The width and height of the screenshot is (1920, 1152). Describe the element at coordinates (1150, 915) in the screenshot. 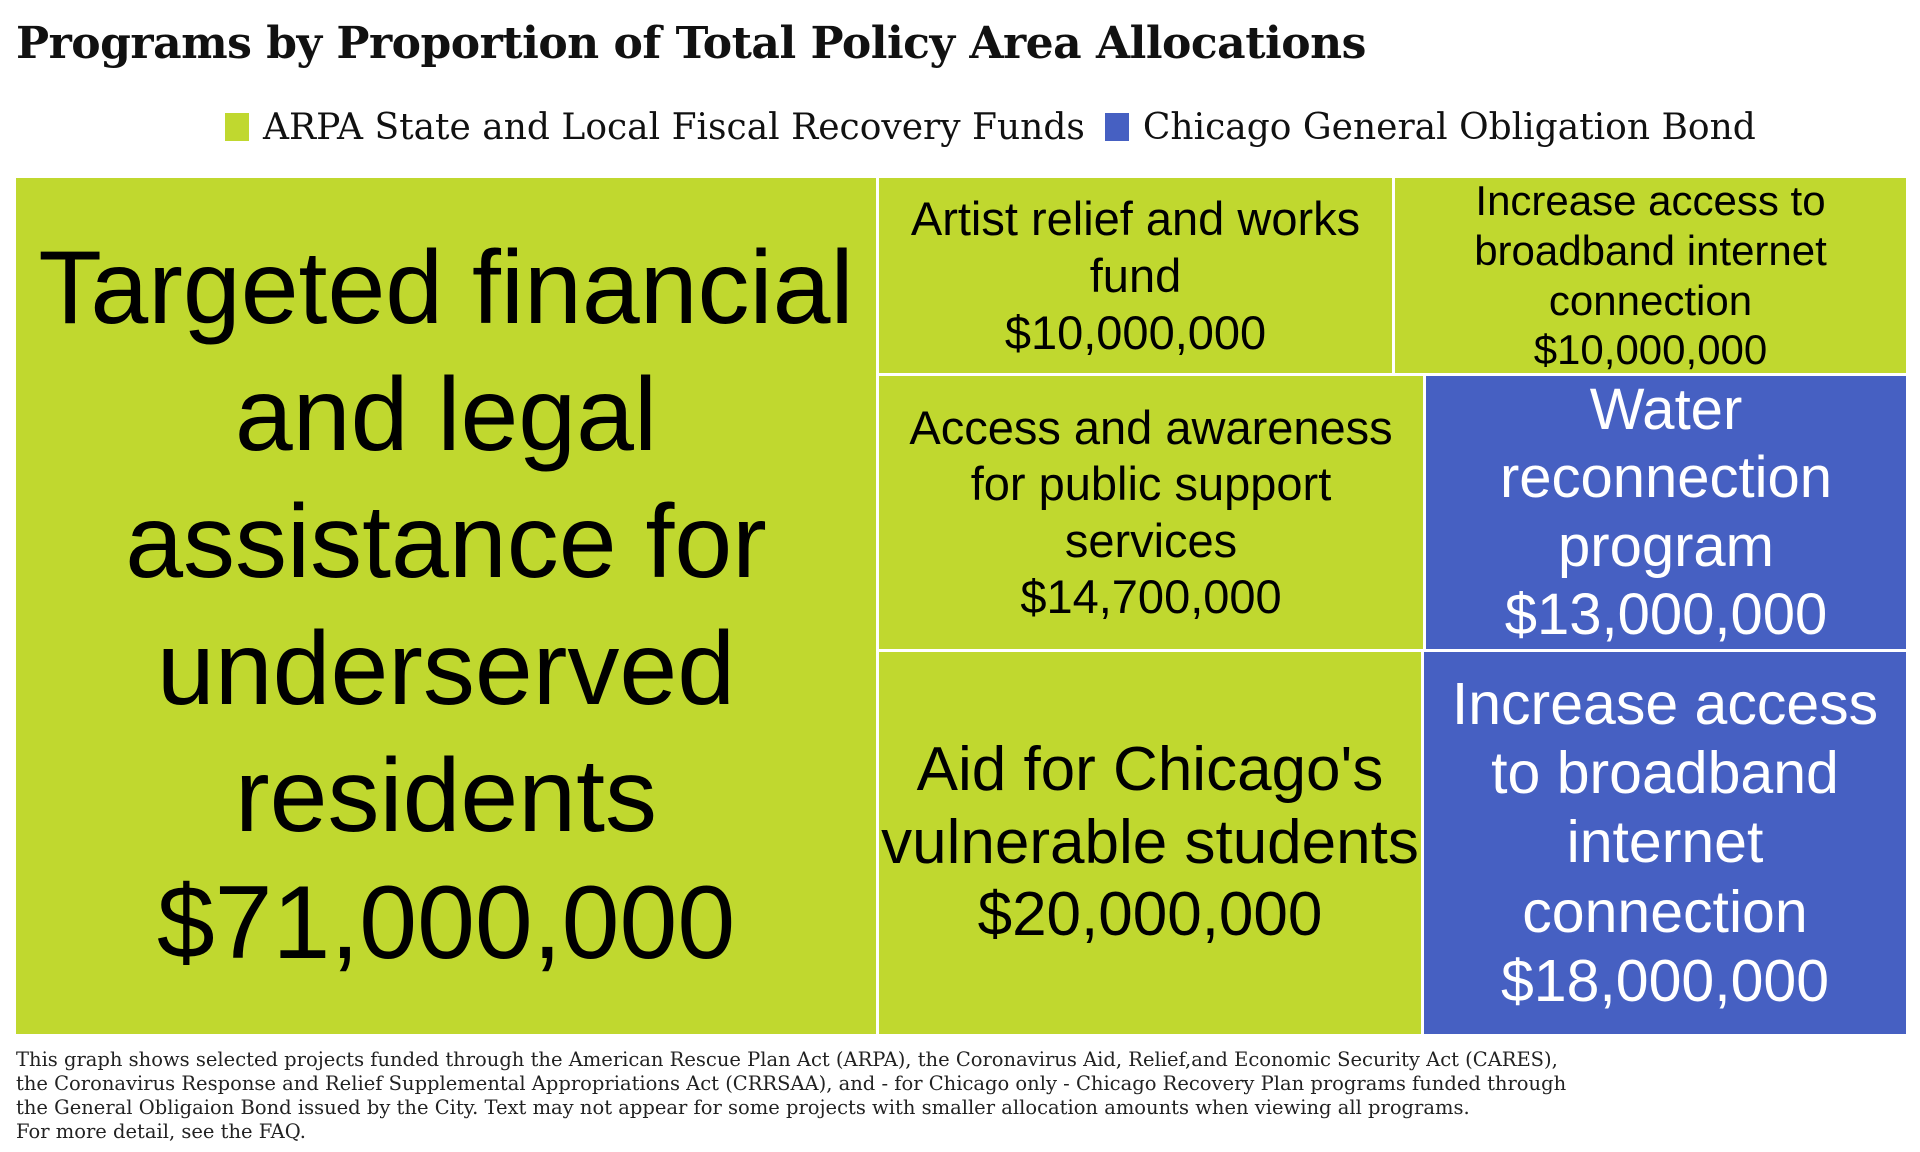

I see `tile-value: $20,000,000` at that location.